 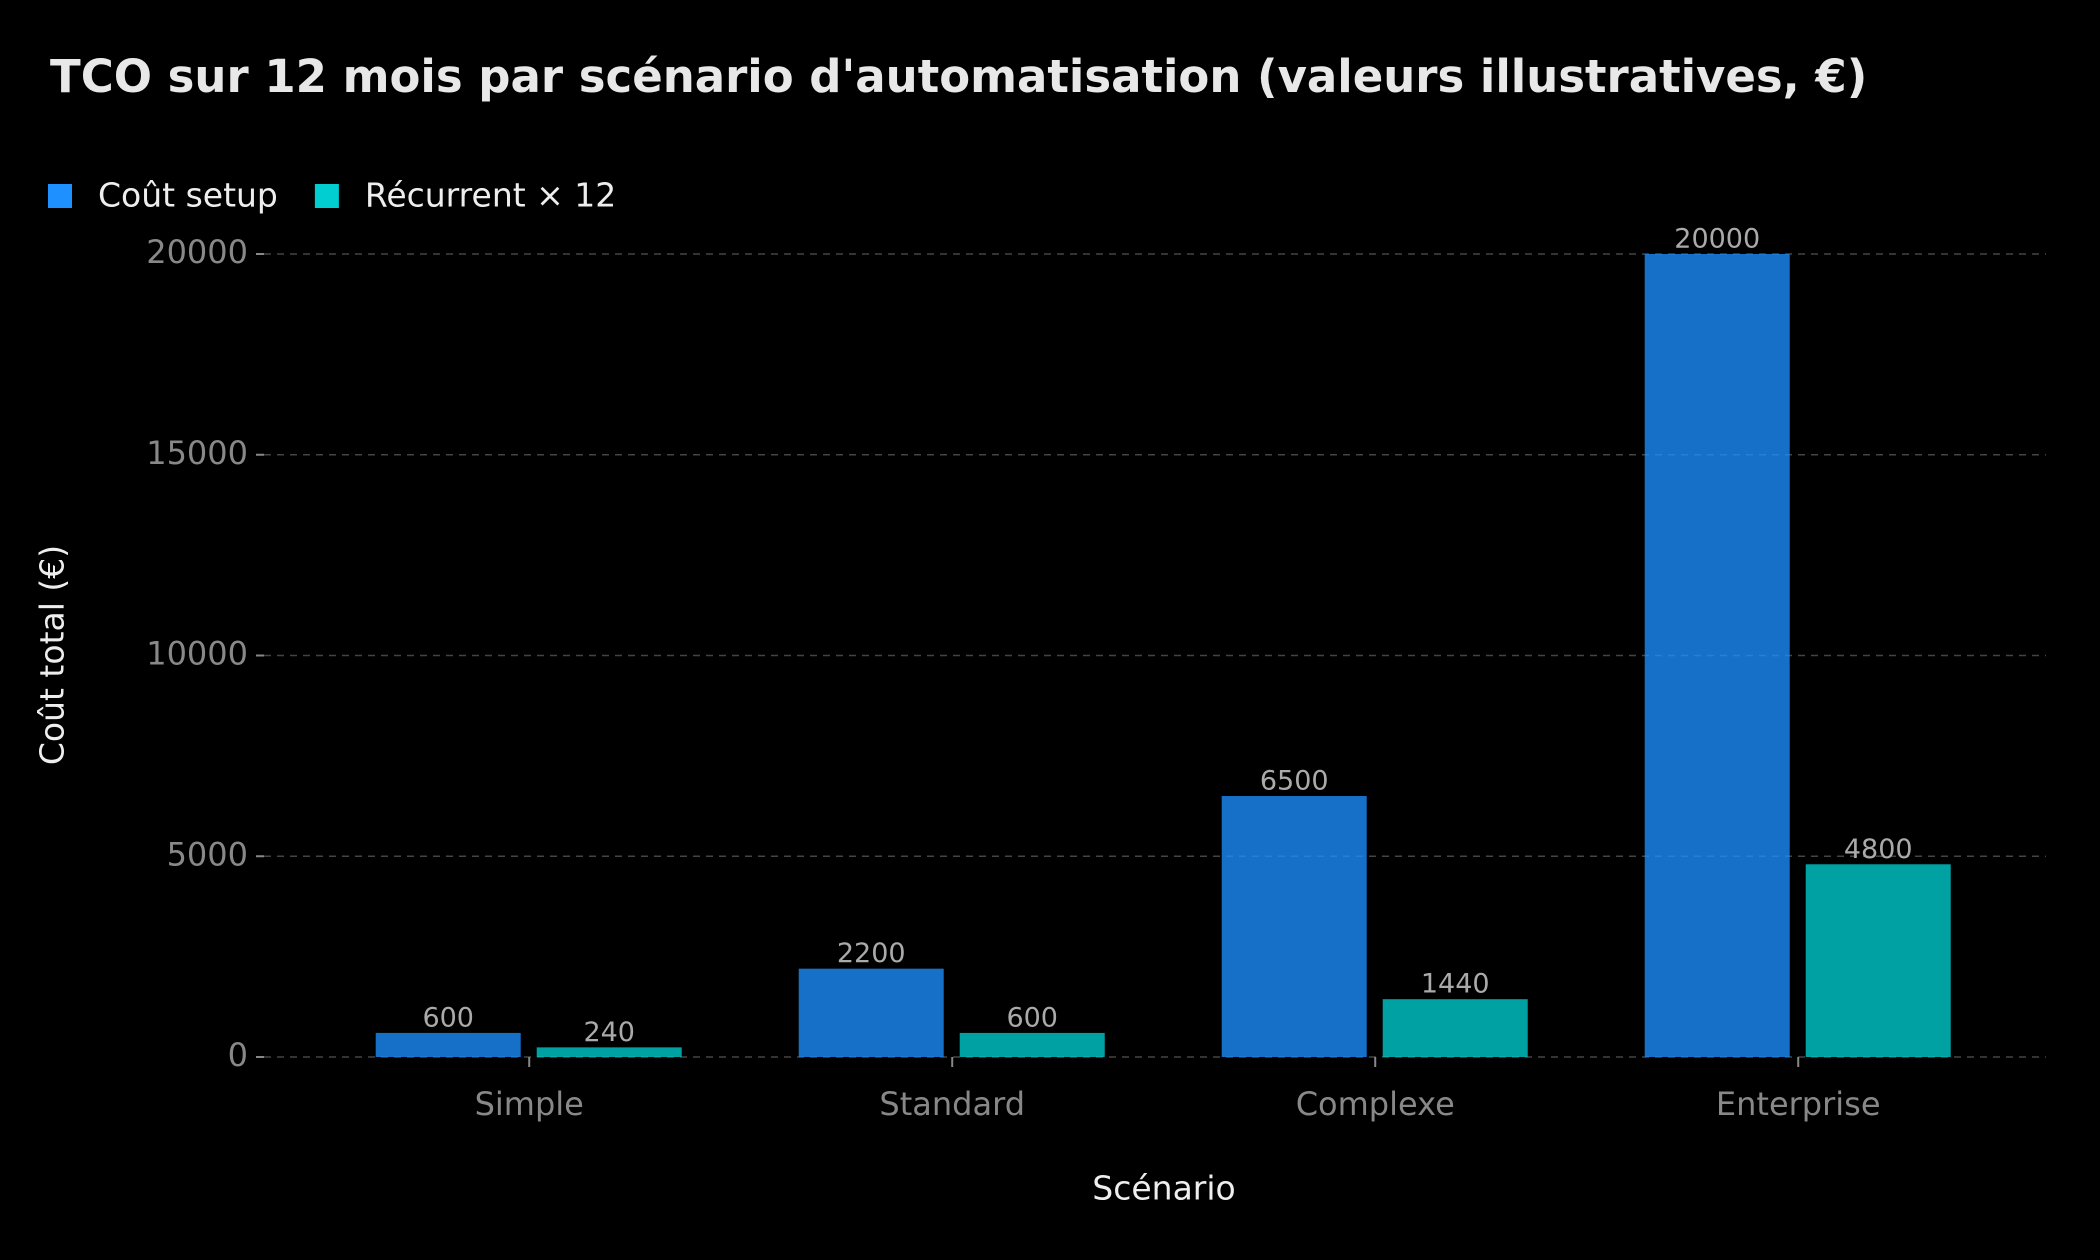 I want to click on y-tick-label: 15000, so click(x=197, y=453).